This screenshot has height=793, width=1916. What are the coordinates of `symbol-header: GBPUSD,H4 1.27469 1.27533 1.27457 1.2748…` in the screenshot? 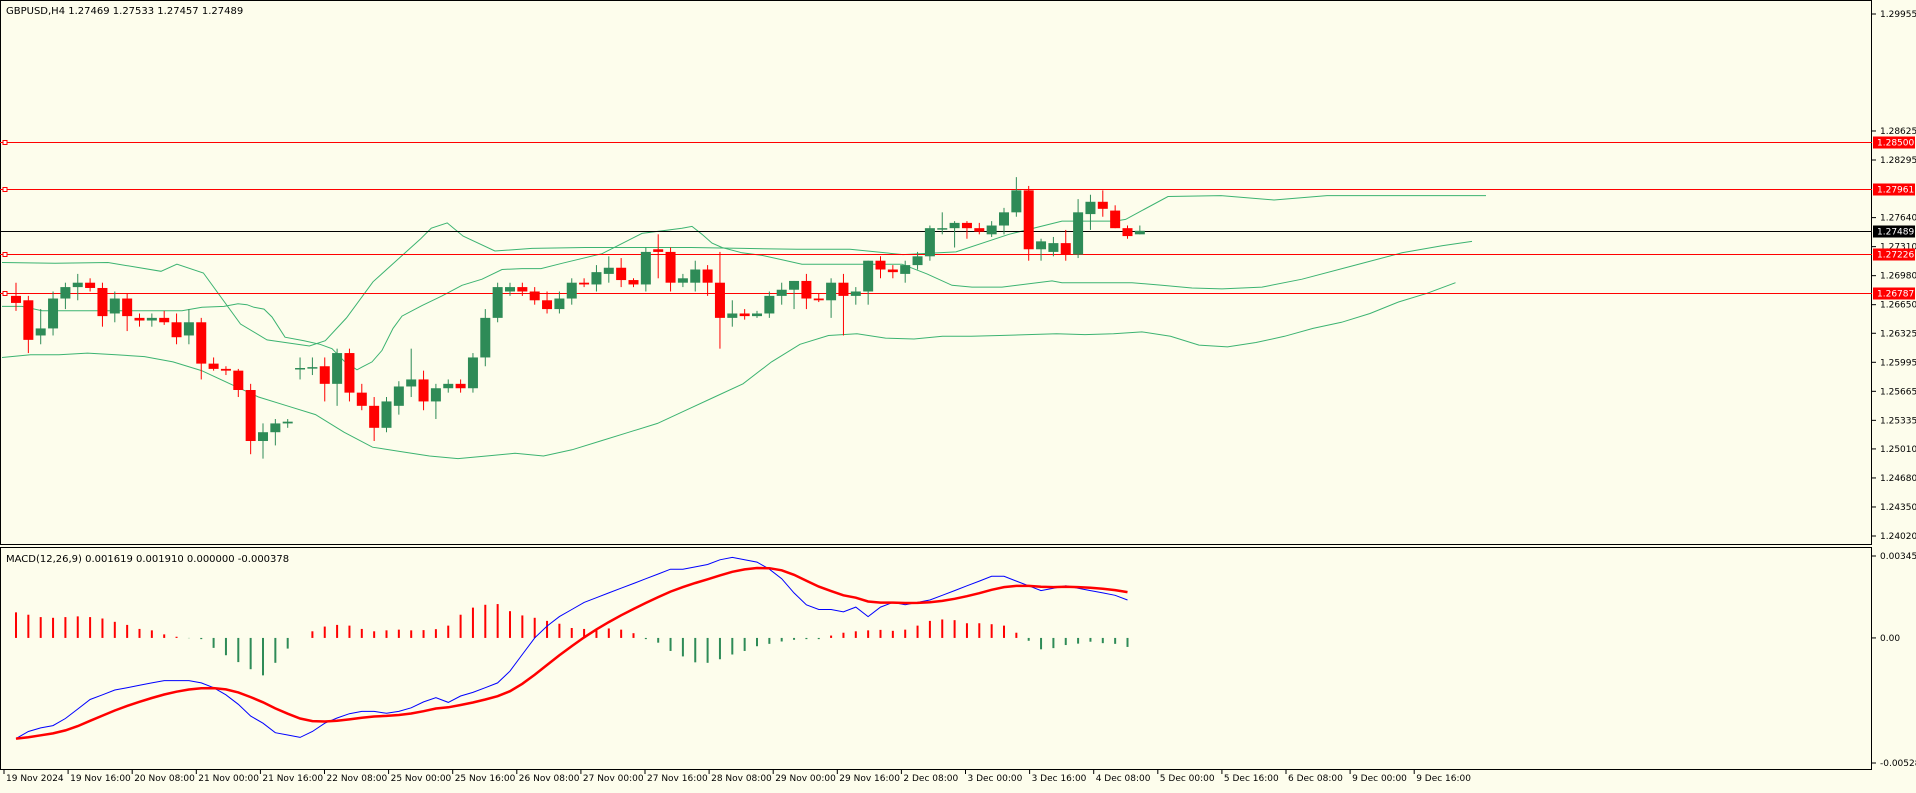 It's located at (124, 11).